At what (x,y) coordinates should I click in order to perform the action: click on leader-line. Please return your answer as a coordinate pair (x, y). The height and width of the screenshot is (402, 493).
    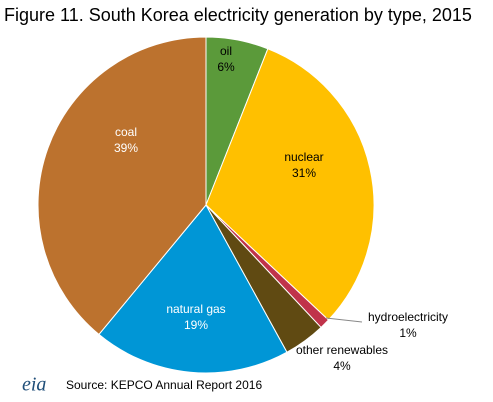
    Looking at the image, I should click on (344, 320).